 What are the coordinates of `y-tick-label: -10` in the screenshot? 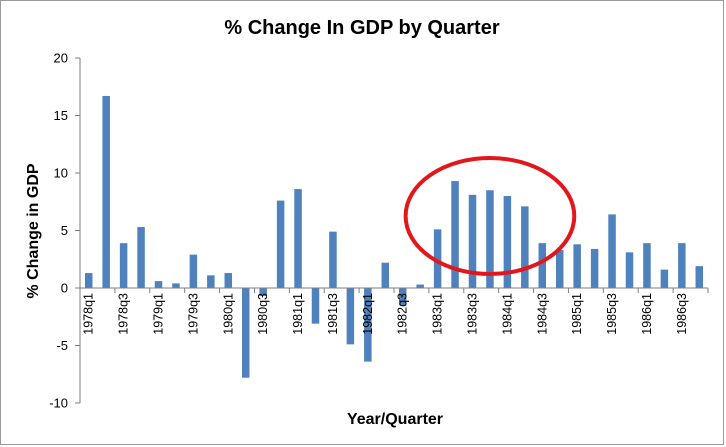 It's located at (58, 403).